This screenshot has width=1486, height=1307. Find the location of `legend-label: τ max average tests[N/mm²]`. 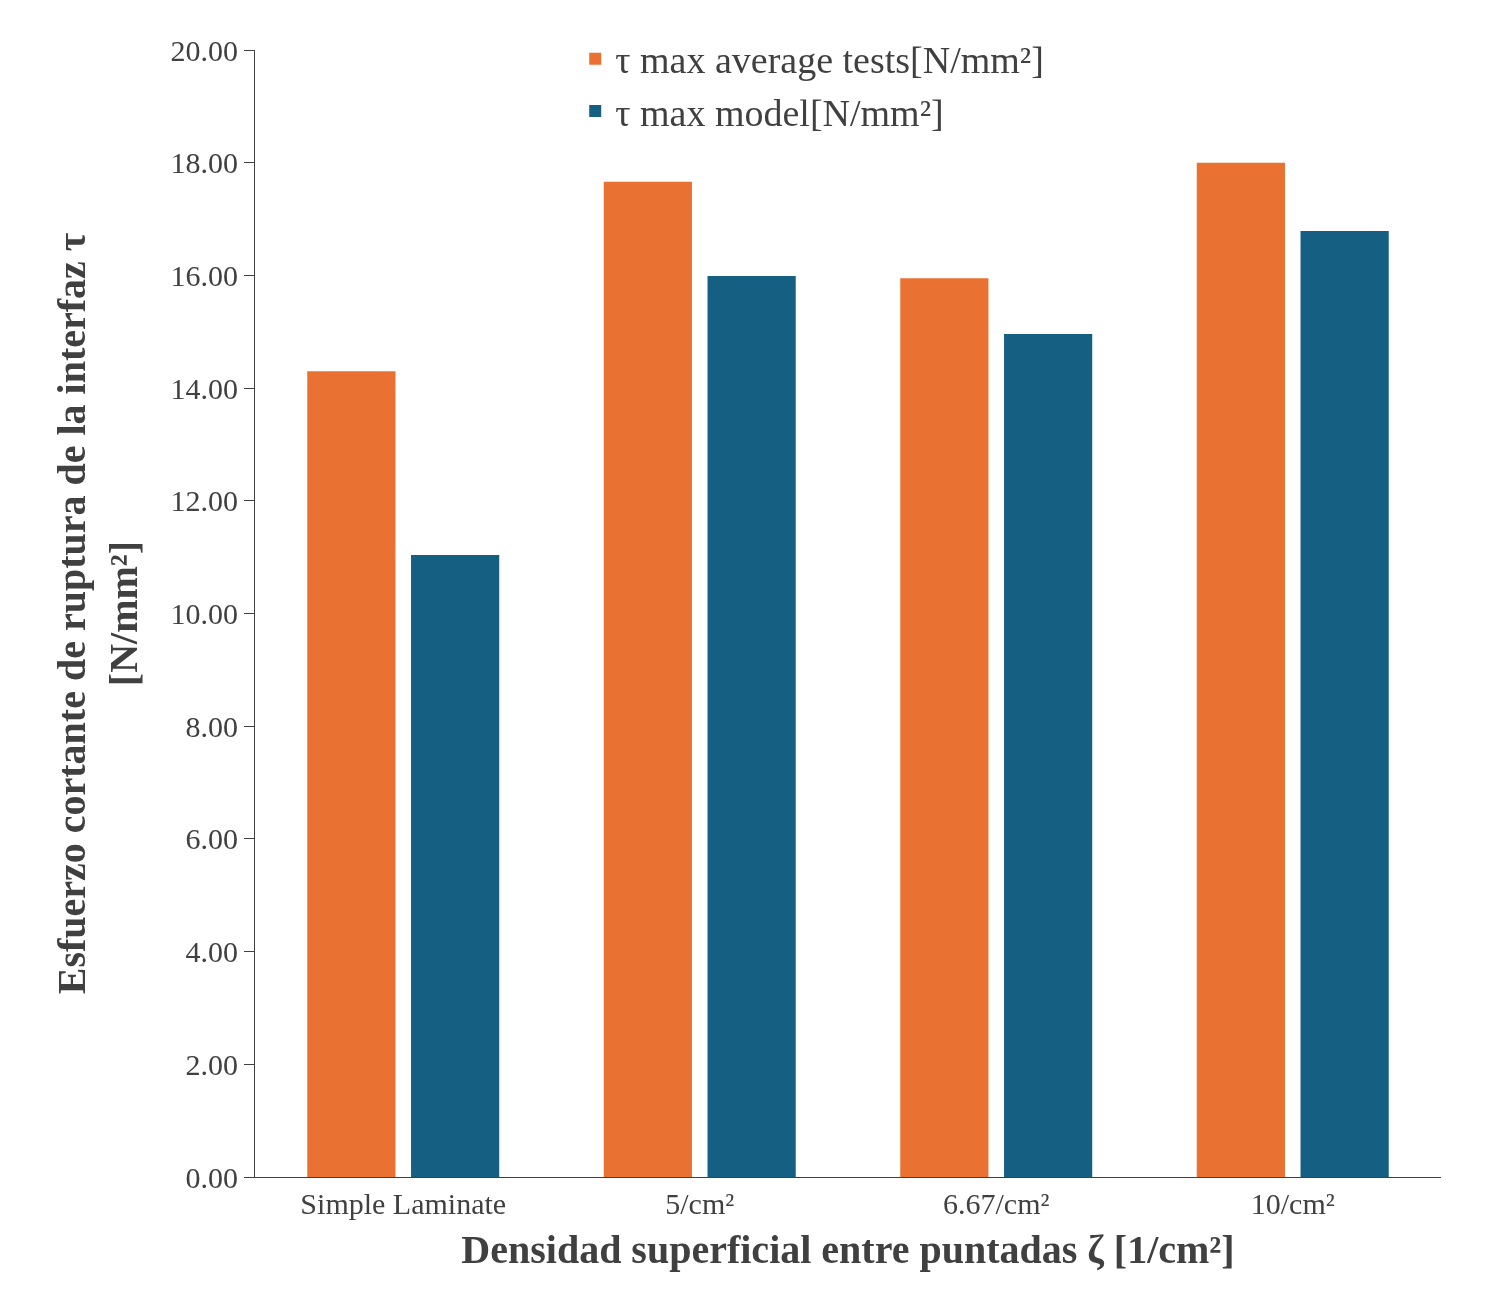

legend-label: τ max average tests[N/mm²] is located at coordinates (829, 60).